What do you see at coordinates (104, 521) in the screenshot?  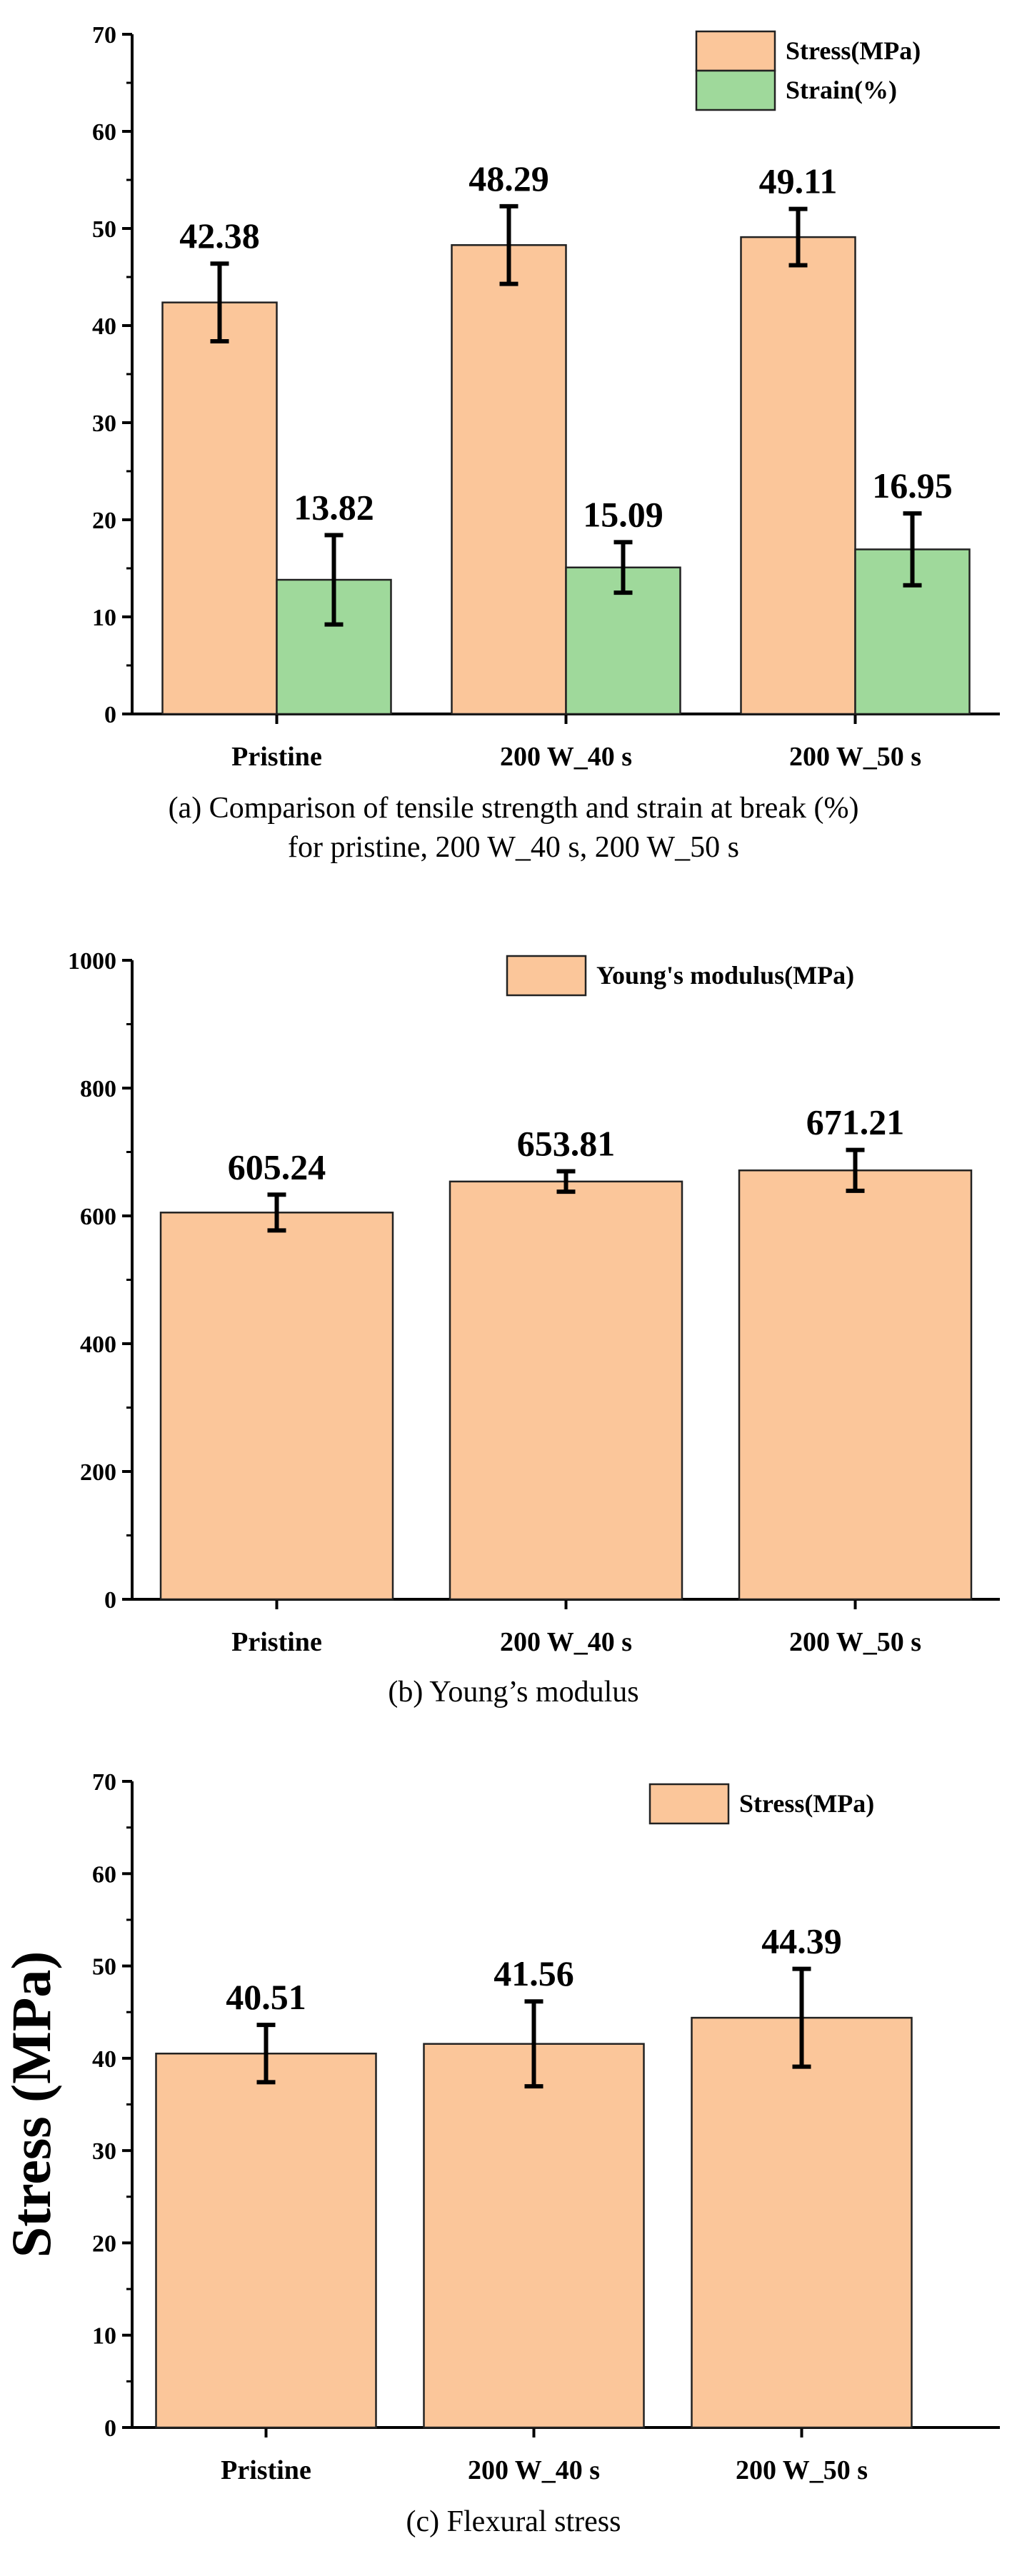 I see `chart-a-y-tick-label: 20` at bounding box center [104, 521].